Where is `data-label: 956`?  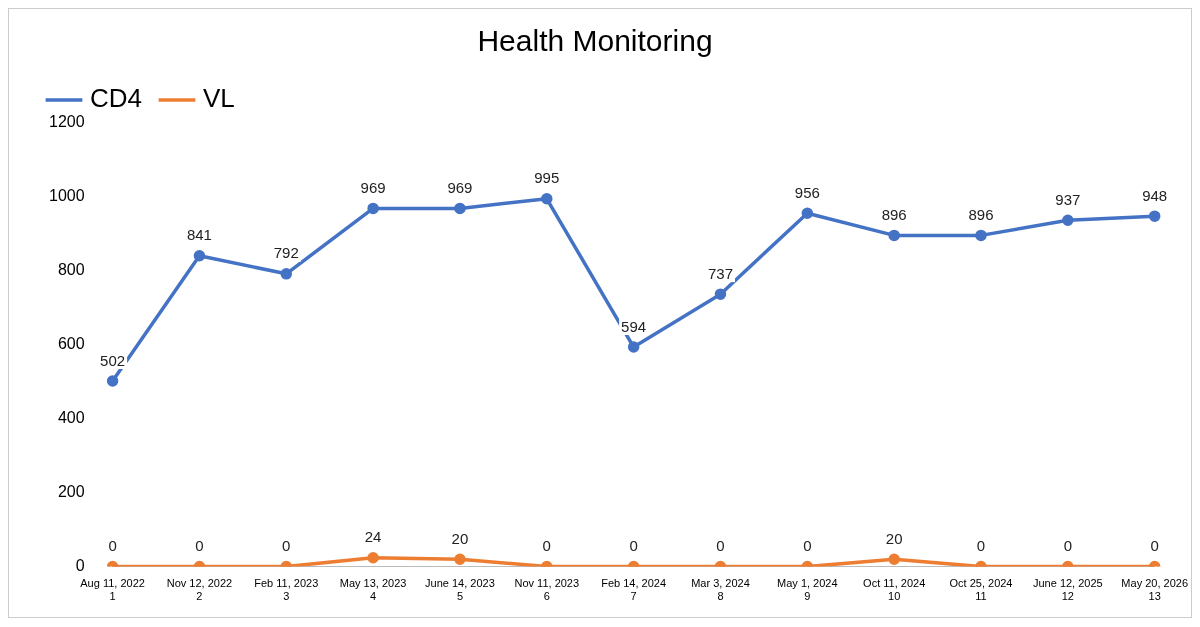
data-label: 956 is located at coordinates (807, 192).